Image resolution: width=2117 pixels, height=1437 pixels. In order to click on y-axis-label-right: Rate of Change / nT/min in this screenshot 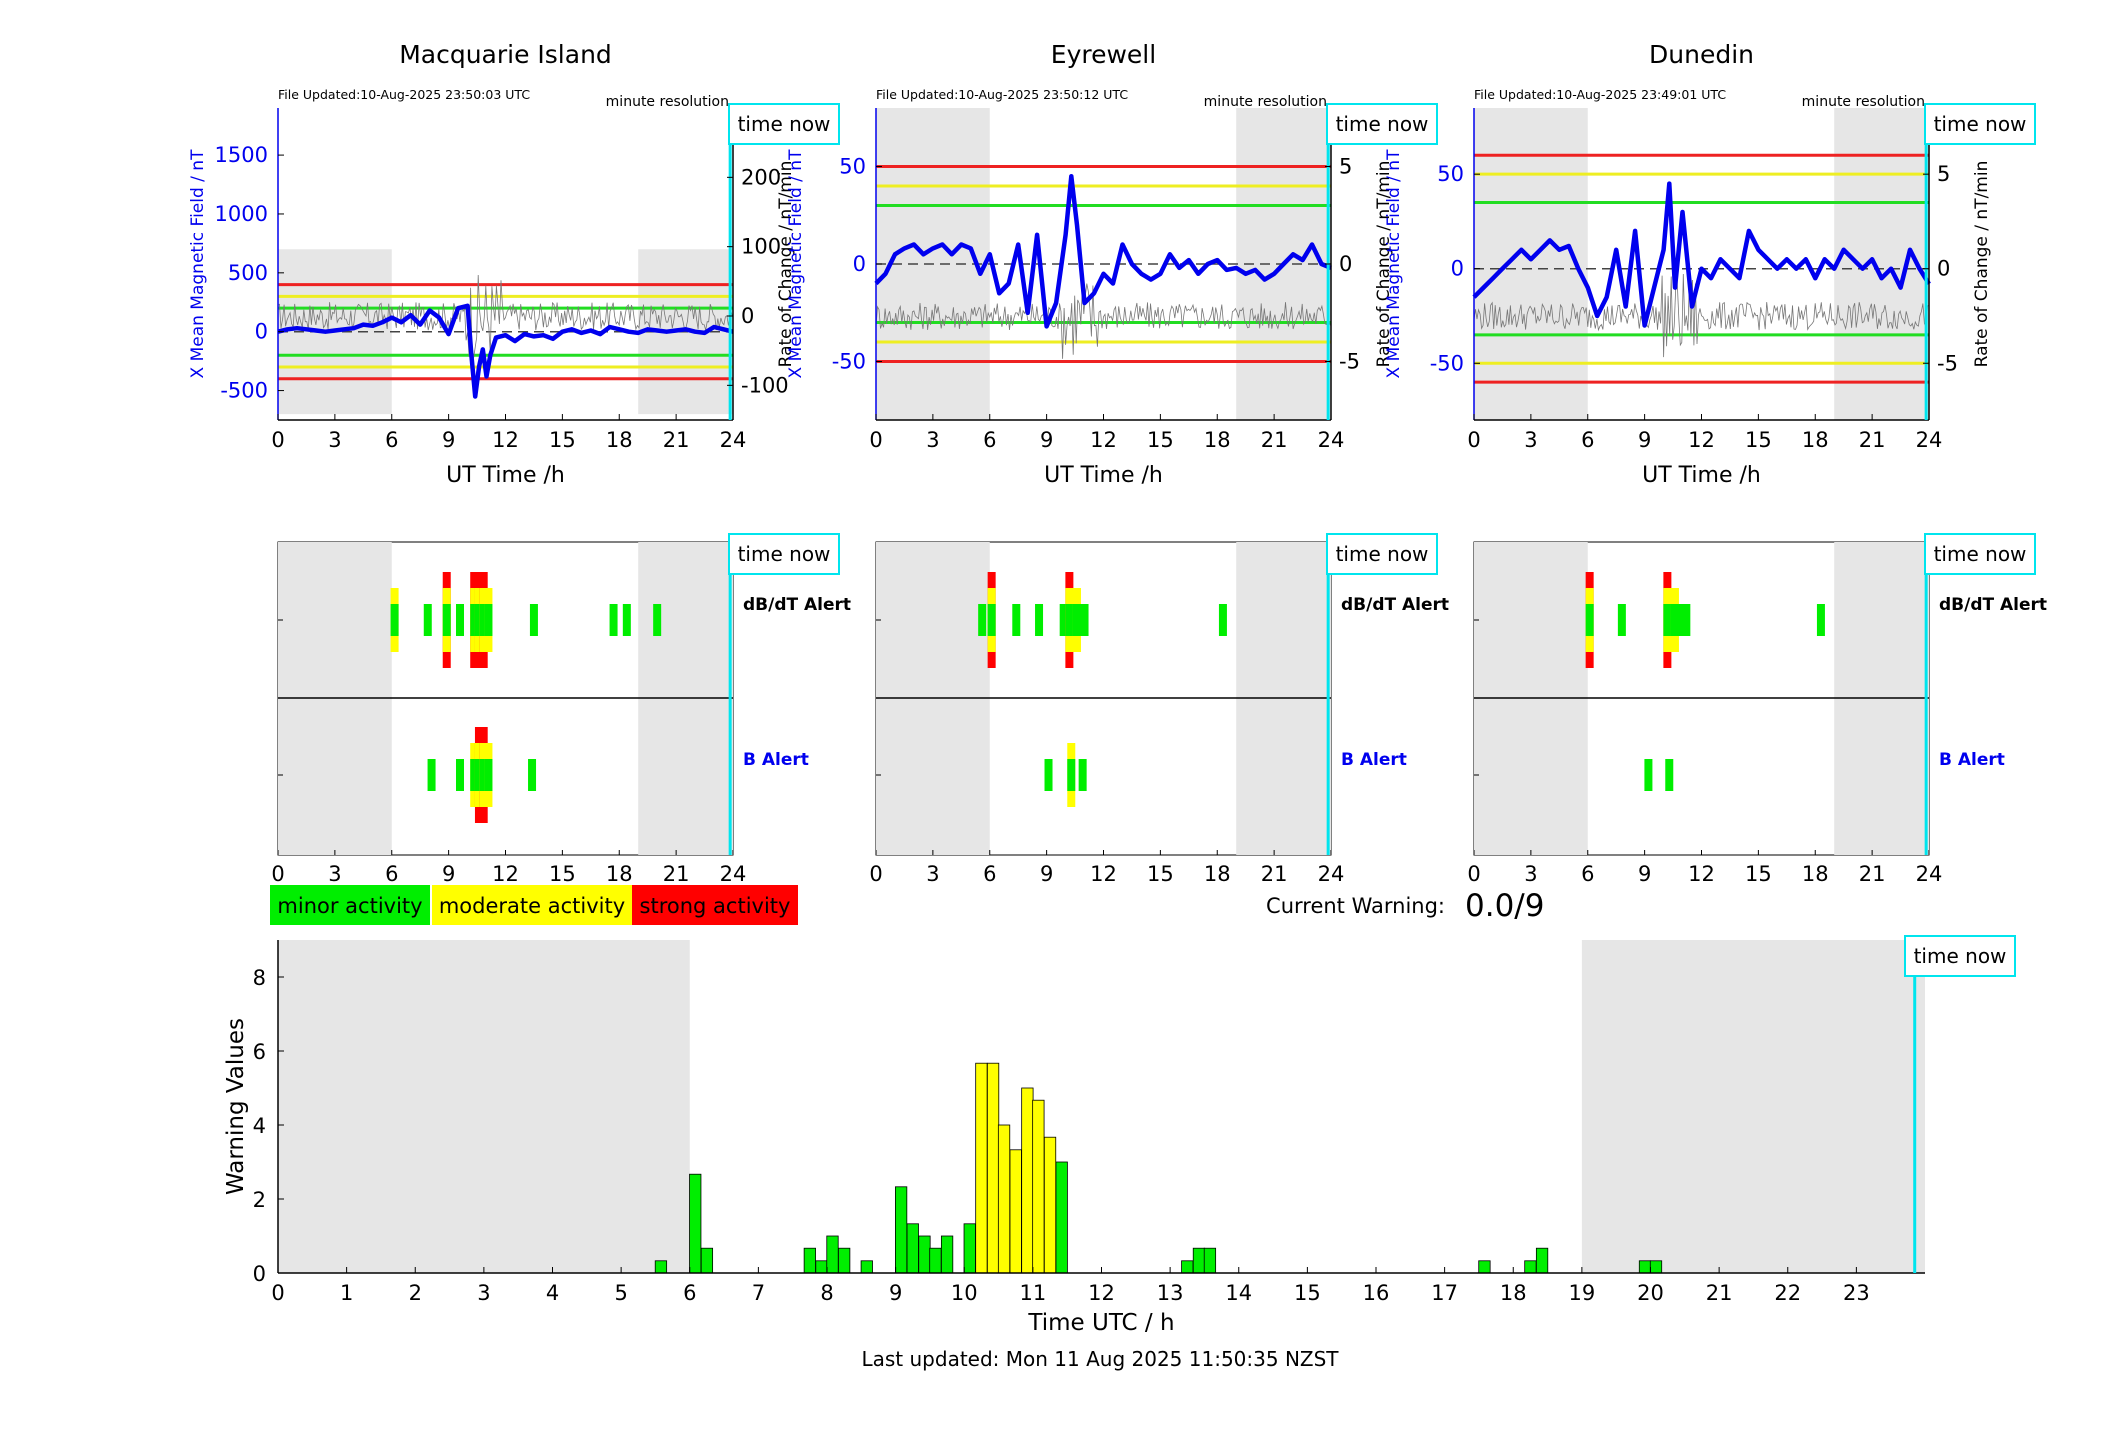, I will do `click(1982, 264)`.